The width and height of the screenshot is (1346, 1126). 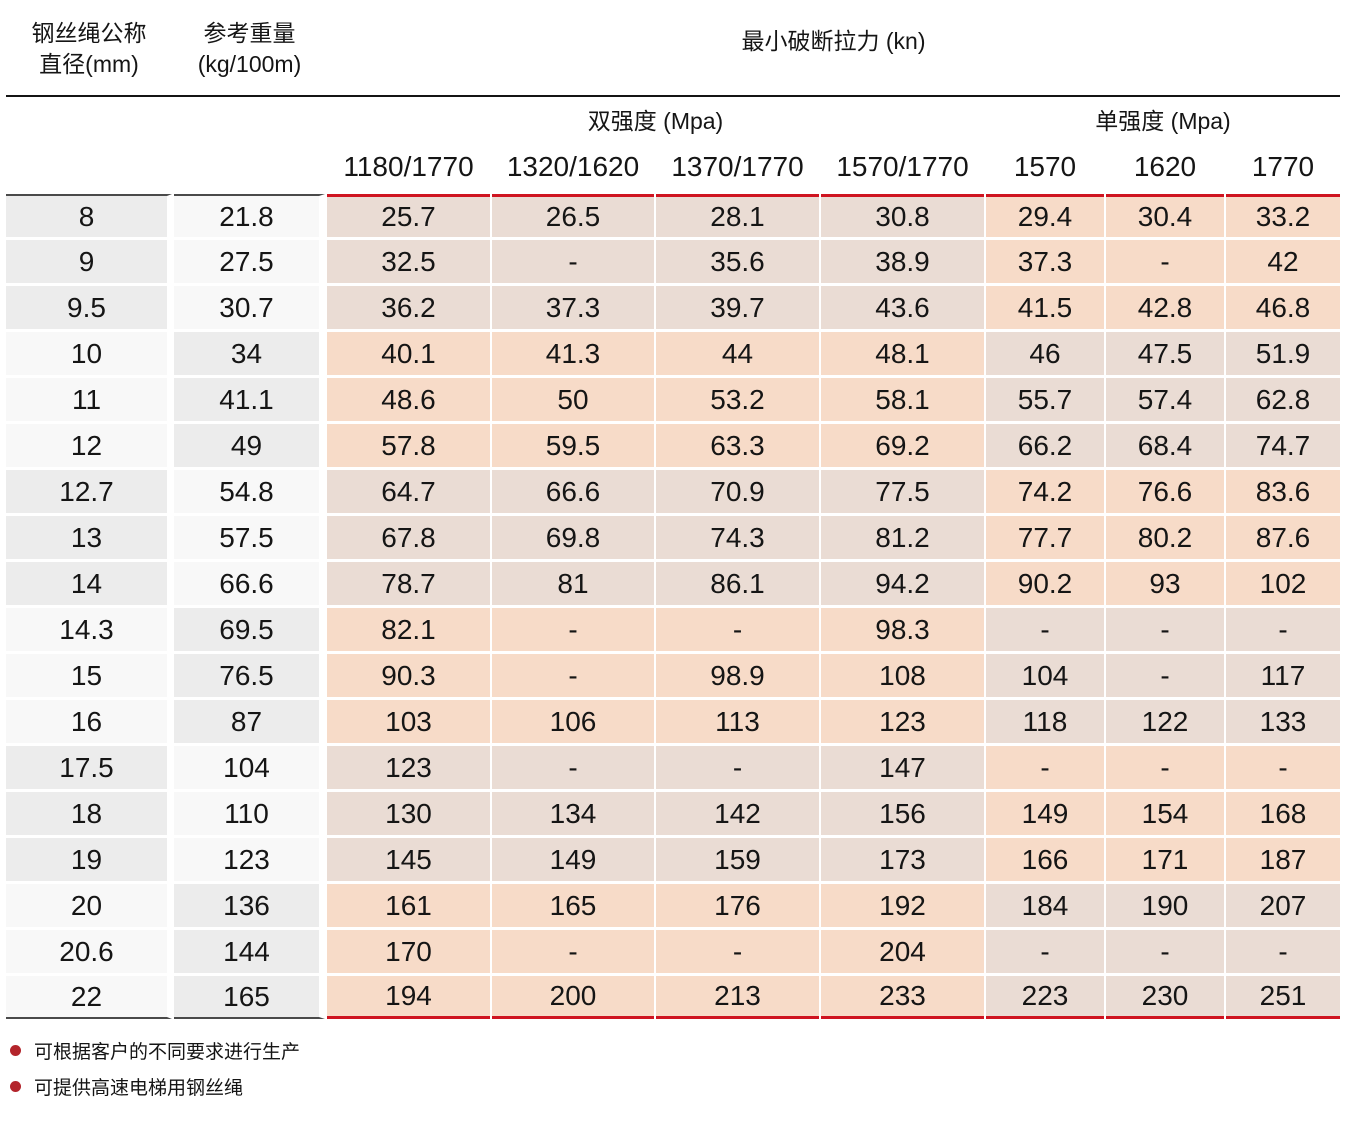 What do you see at coordinates (1283, 813) in the screenshot?
I see `value-cell: 168` at bounding box center [1283, 813].